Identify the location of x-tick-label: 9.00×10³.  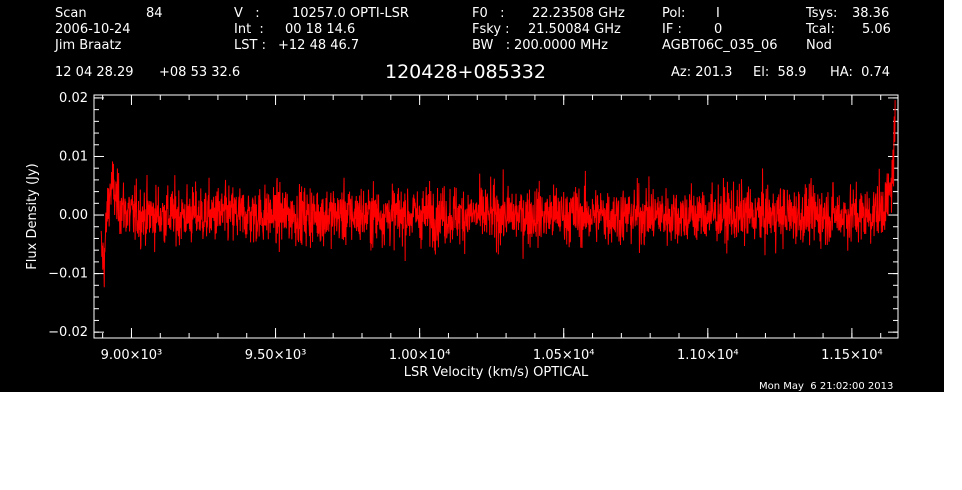
(132, 355).